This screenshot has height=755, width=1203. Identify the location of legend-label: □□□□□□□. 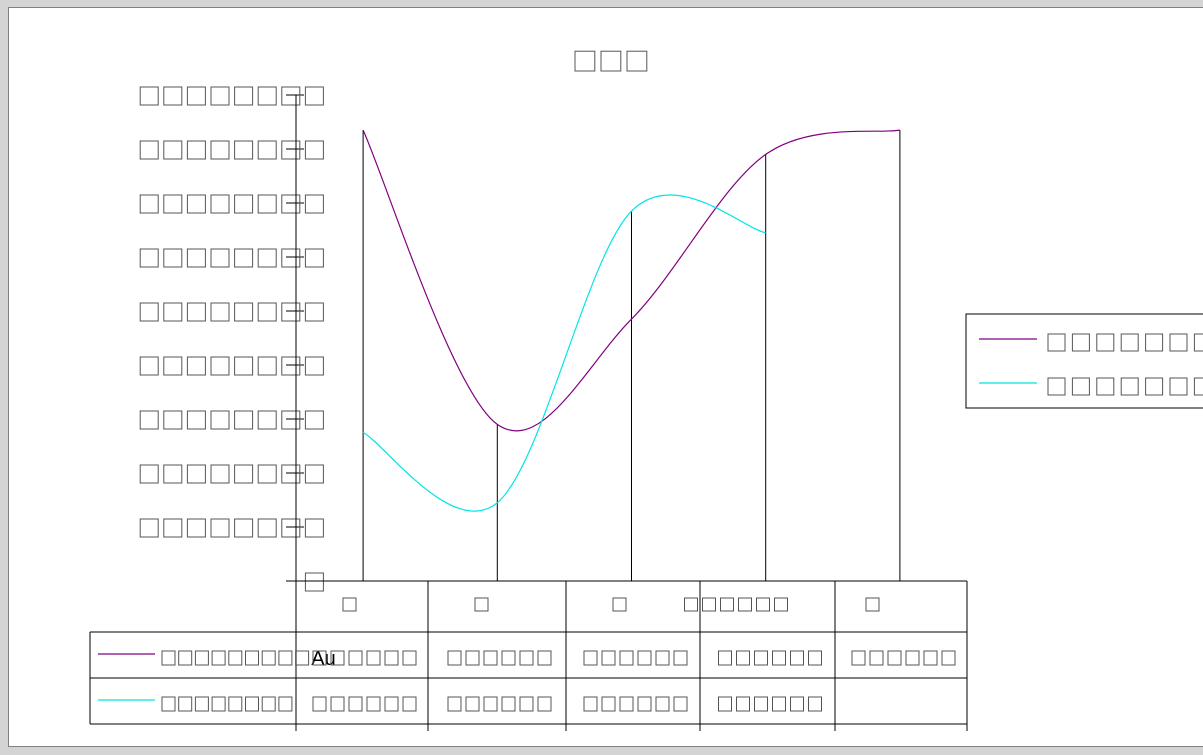
(1125, 342).